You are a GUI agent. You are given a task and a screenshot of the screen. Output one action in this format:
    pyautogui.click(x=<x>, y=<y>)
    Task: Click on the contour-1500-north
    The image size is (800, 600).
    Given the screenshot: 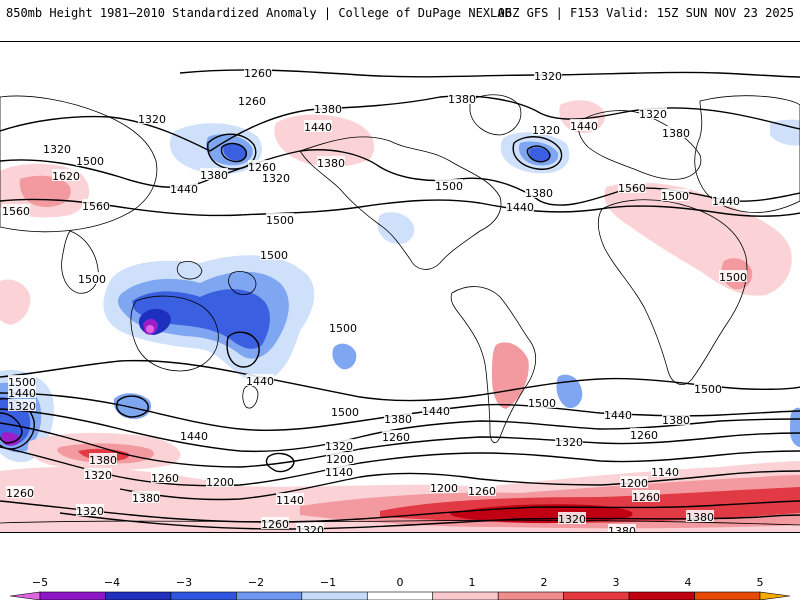 What is the action you would take?
    pyautogui.click(x=400, y=207)
    